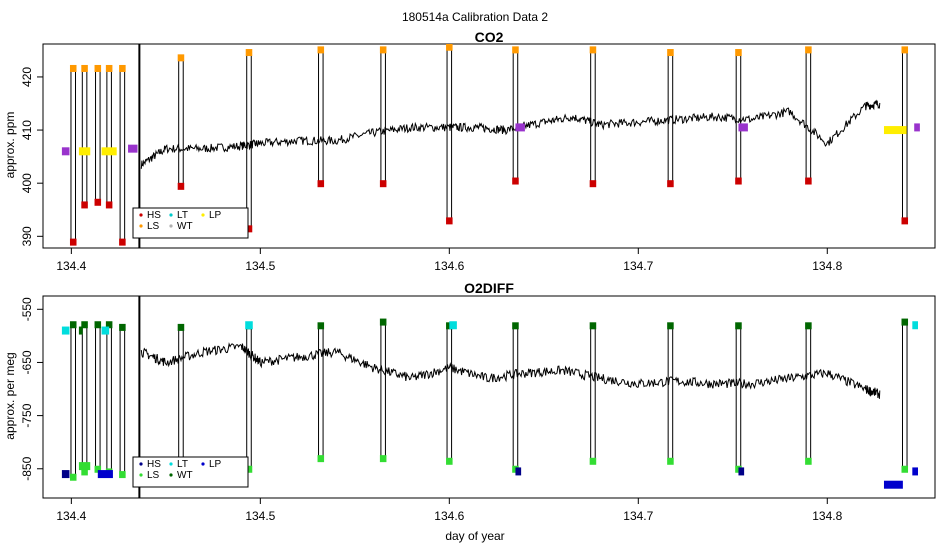  What do you see at coordinates (510, 370) in the screenshot?
I see `series-line` at bounding box center [510, 370].